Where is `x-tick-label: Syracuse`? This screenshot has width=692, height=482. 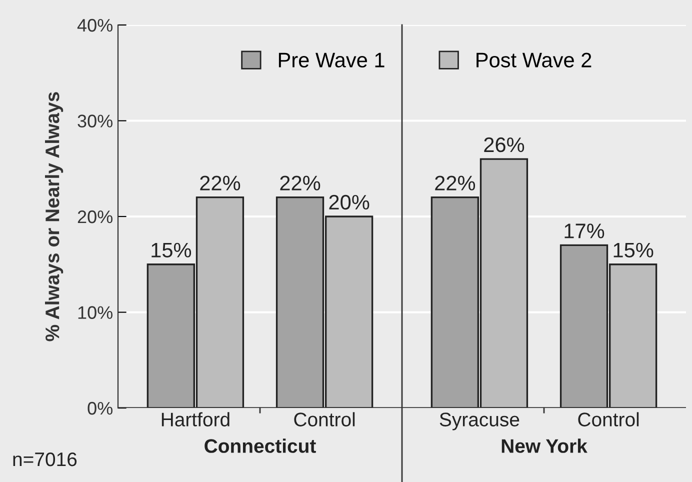
x-tick-label: Syracuse is located at coordinates (480, 421).